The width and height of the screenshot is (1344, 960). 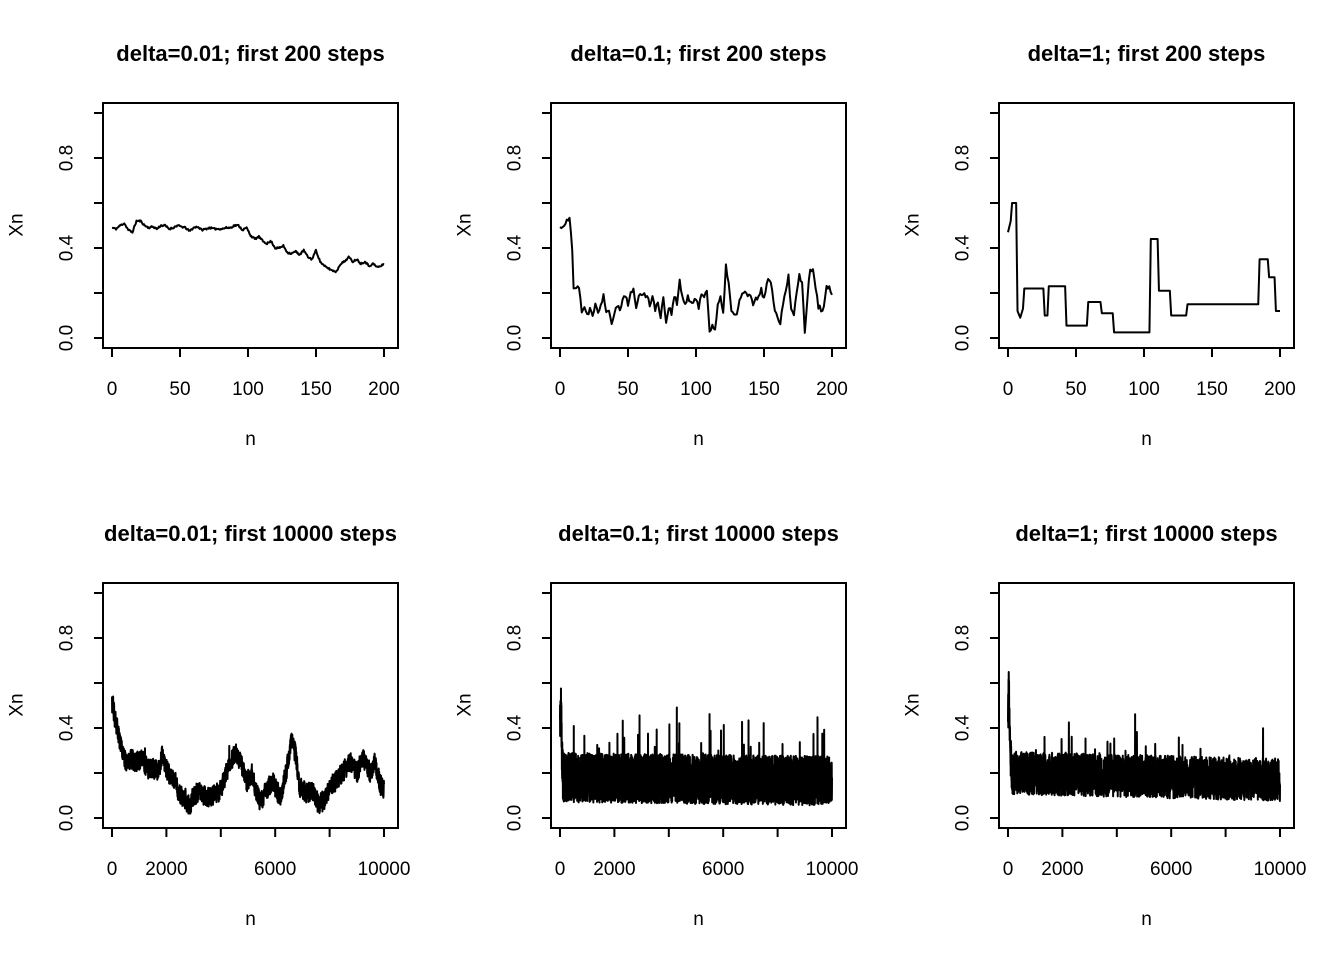 What do you see at coordinates (698, 533) in the screenshot?
I see `panel-title: delta=0.1; first 10000 steps` at bounding box center [698, 533].